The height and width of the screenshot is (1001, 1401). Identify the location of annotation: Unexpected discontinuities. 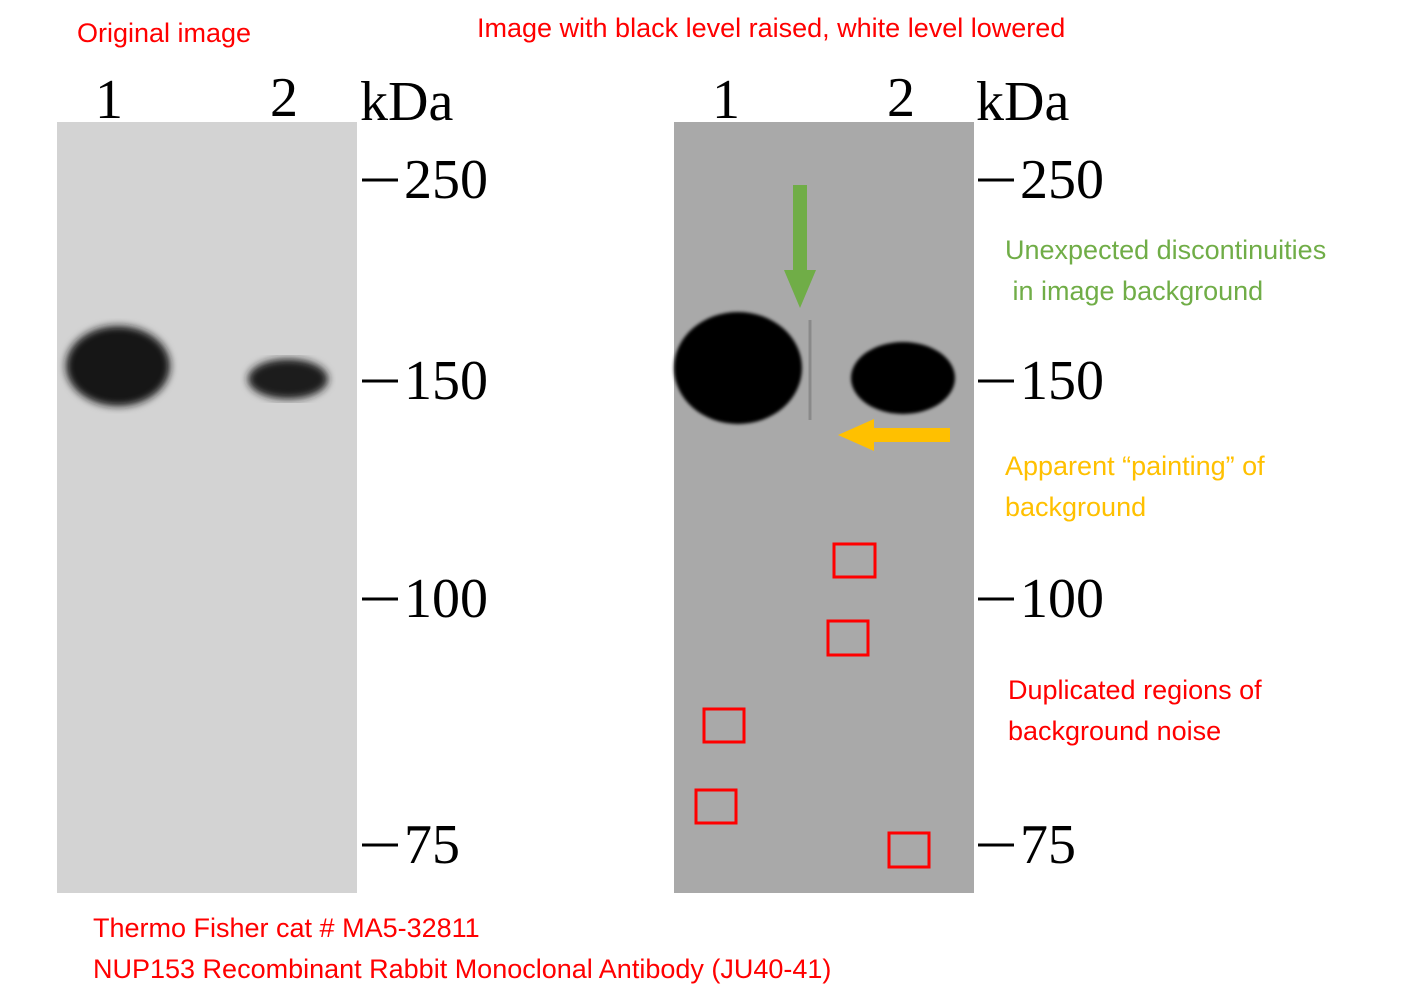
(1165, 250).